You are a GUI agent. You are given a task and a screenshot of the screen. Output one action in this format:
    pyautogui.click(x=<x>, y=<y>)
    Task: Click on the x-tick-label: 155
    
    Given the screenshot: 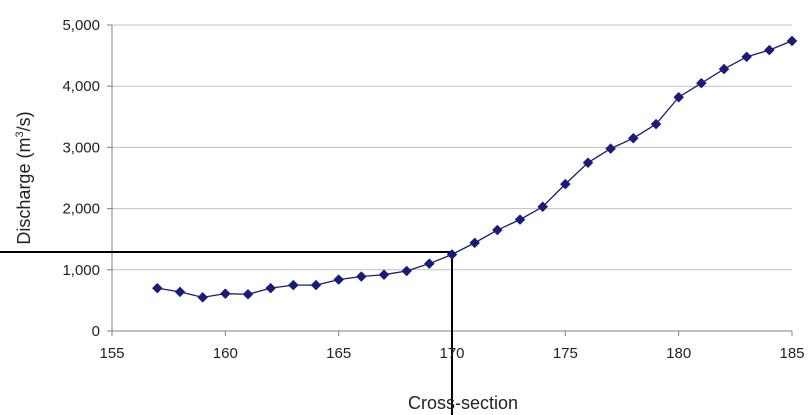 What is the action you would take?
    pyautogui.click(x=111, y=353)
    